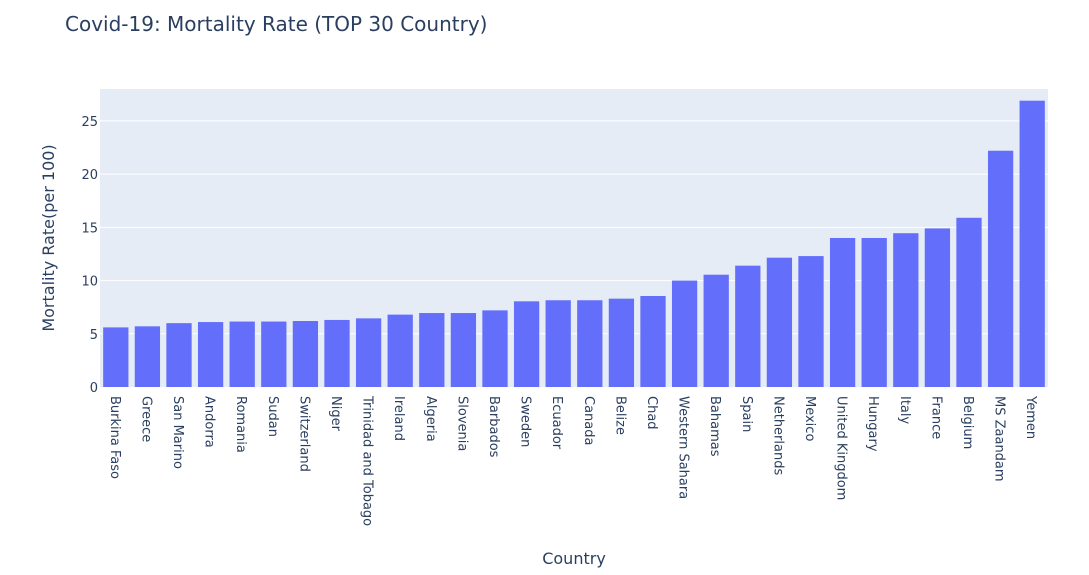 The height and width of the screenshot is (575, 1089). What do you see at coordinates (1030, 417) in the screenshot?
I see `x-tick-label: Yemen` at bounding box center [1030, 417].